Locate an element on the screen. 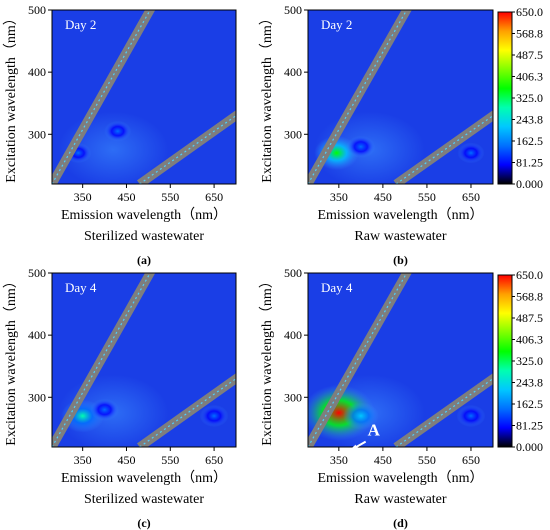 Image resolution: width=550 pixels, height=530 pixels. annotation-label: A is located at coordinates (374, 430).